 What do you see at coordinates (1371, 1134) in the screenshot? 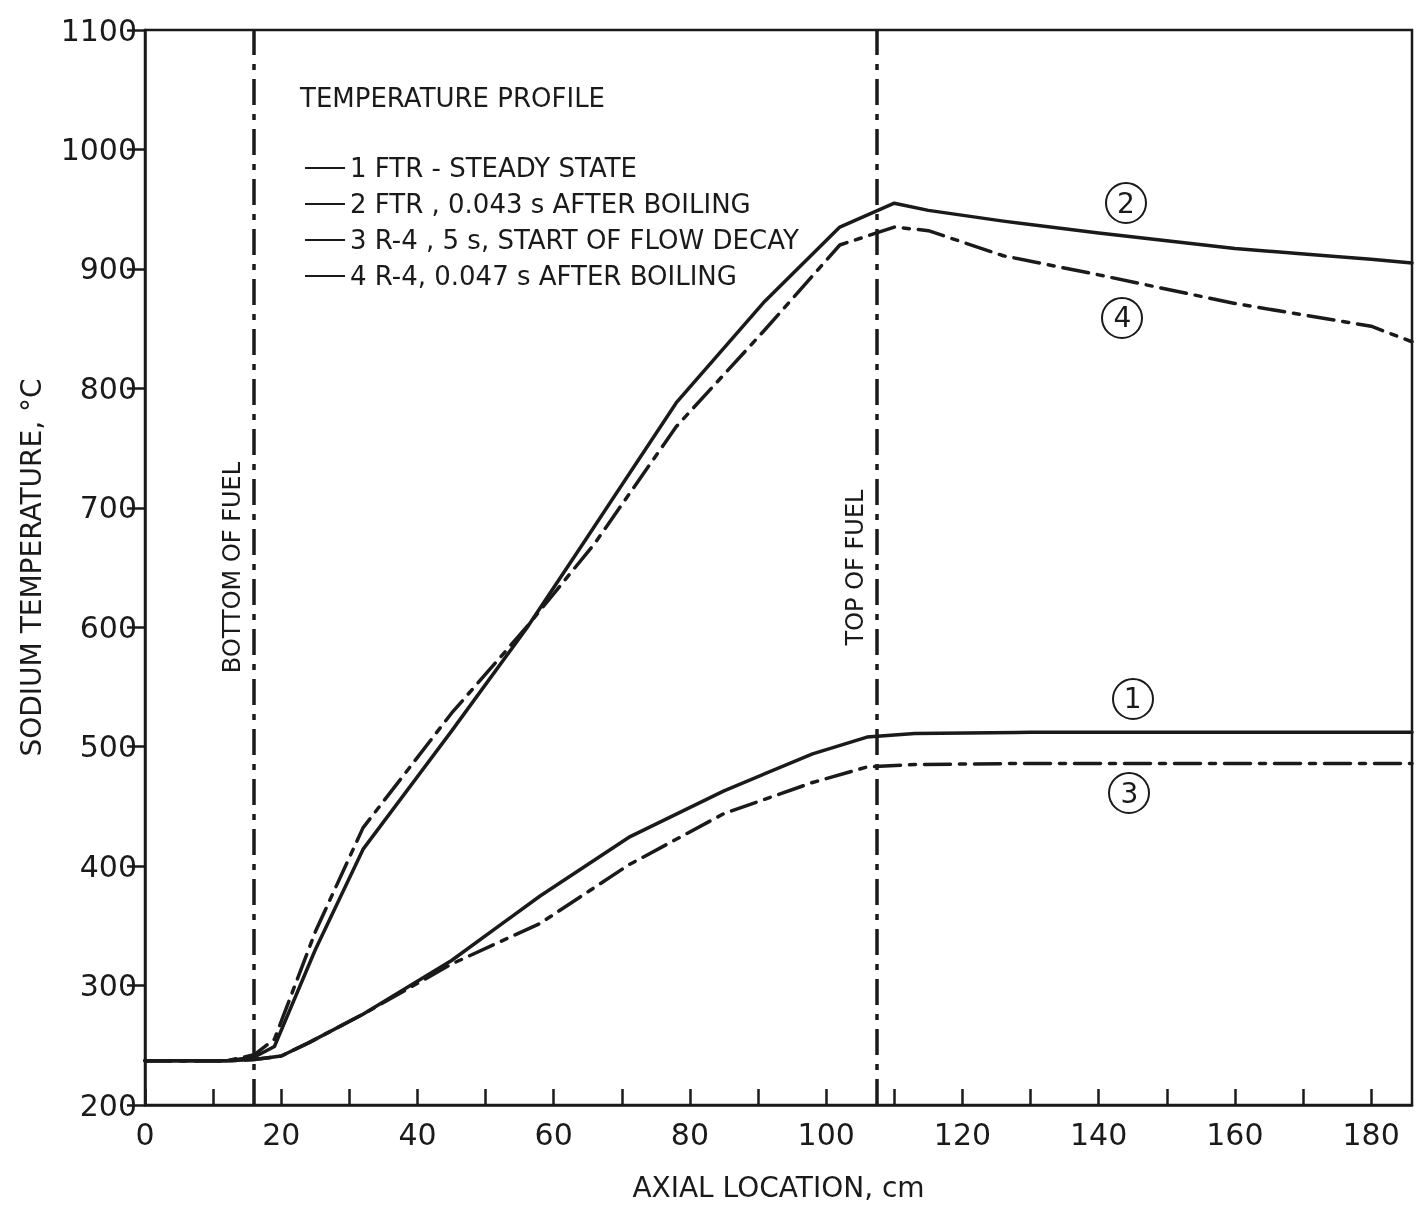
I see `x-tick-label: 180` at bounding box center [1371, 1134].